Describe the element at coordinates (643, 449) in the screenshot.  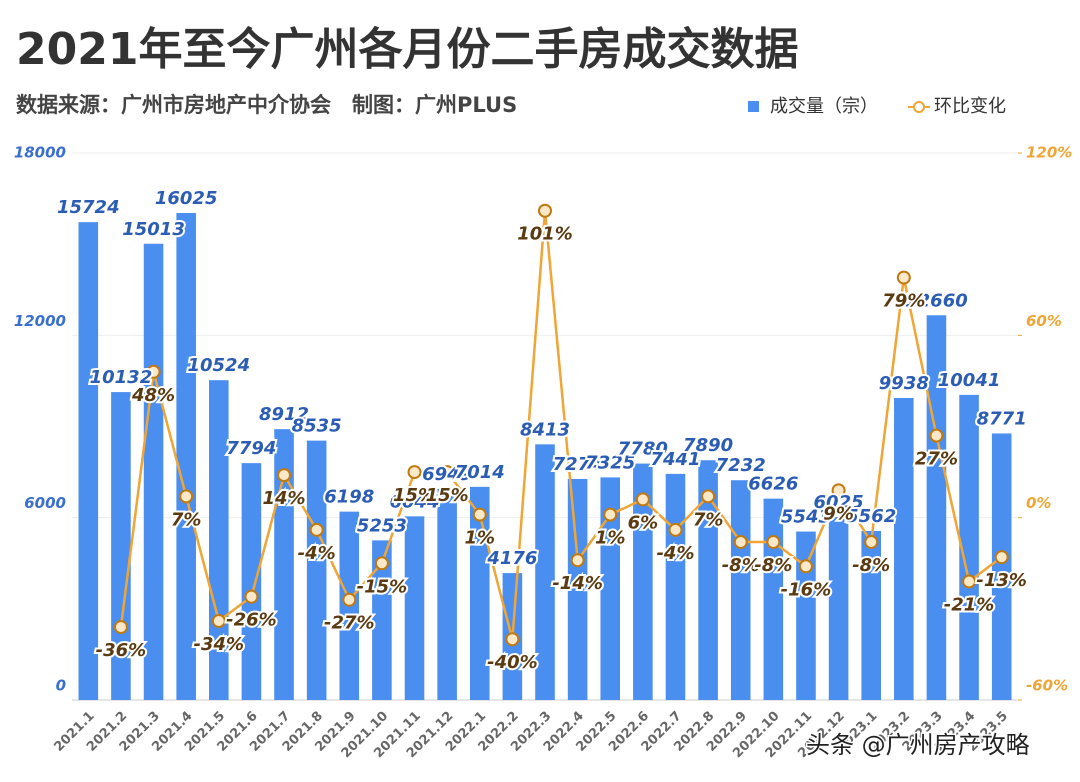
I see `bar-value-label: 7780` at that location.